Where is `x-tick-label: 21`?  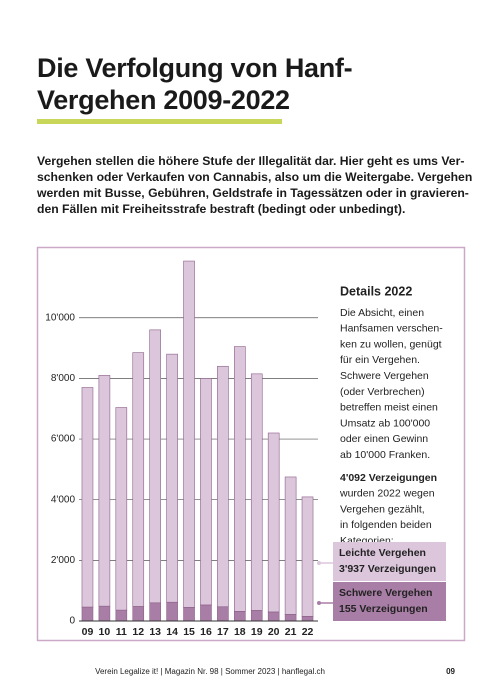 x-tick-label: 21 is located at coordinates (291, 632).